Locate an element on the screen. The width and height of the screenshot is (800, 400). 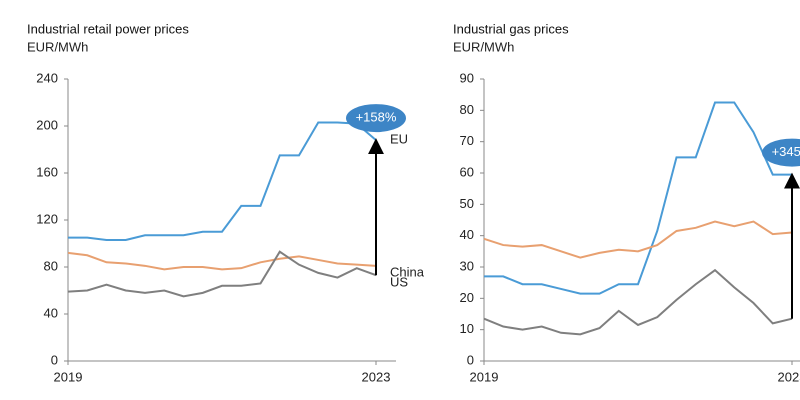
y-tick-label: 240 is located at coordinates (47, 77).